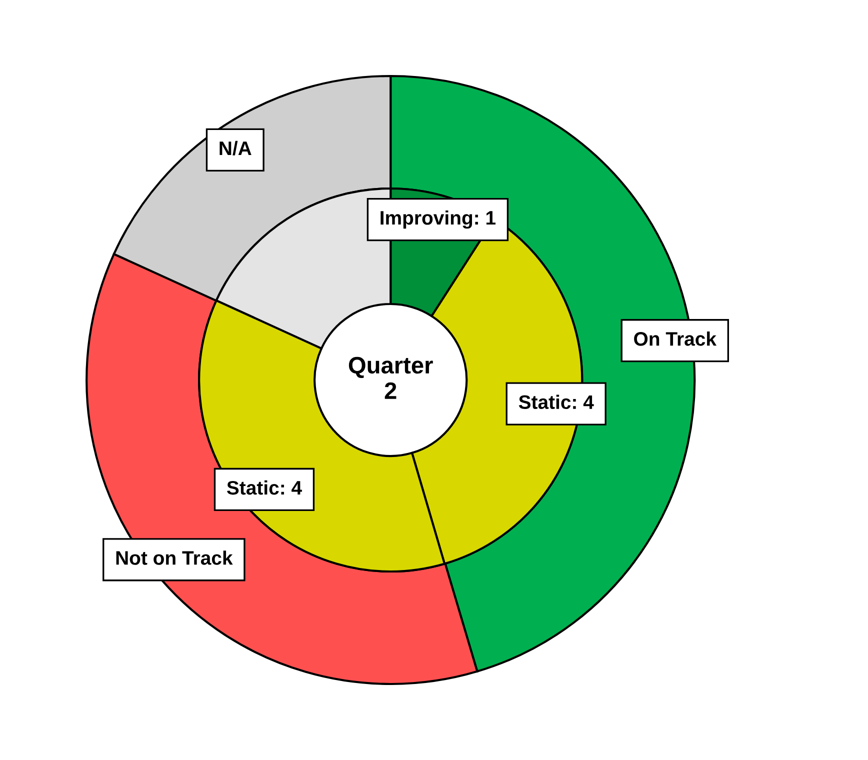 The height and width of the screenshot is (760, 868). I want to click on data-label: N/A, so click(236, 148).